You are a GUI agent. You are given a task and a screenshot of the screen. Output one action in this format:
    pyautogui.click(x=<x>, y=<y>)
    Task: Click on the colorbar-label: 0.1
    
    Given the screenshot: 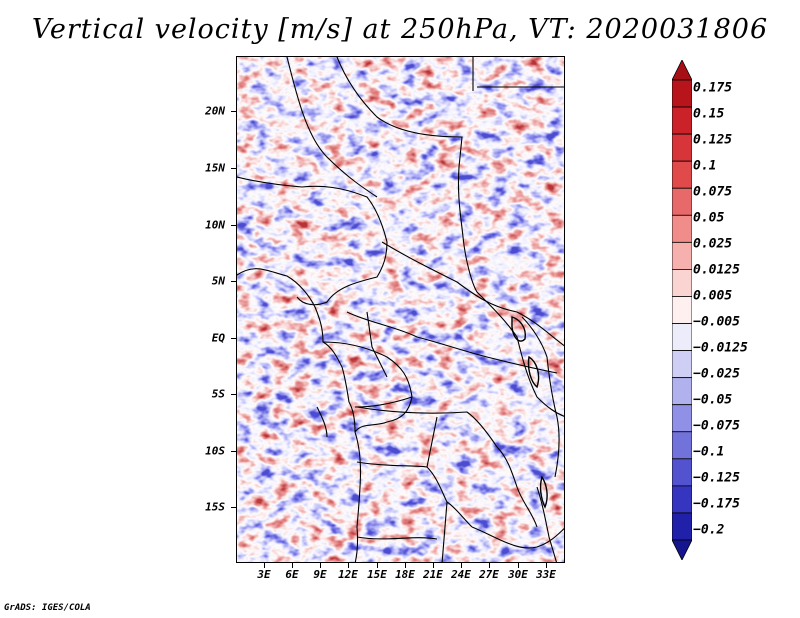 What is the action you would take?
    pyautogui.click(x=705, y=166)
    